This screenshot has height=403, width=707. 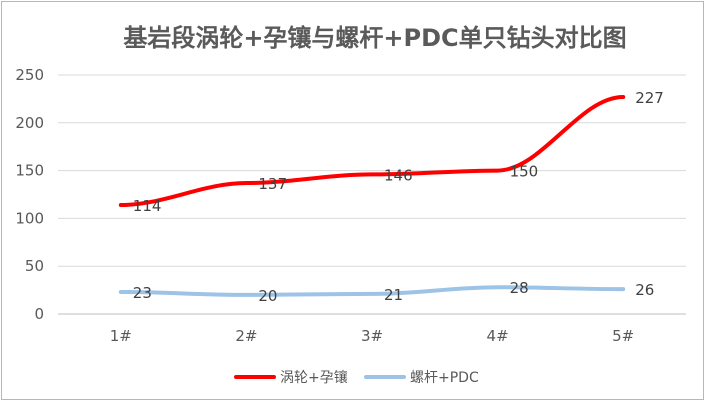 I want to click on data-label: 26, so click(x=644, y=290).